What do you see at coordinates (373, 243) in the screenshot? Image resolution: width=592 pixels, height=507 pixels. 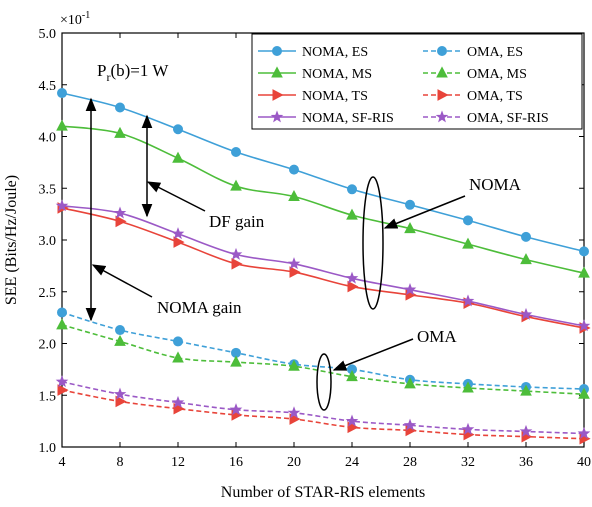 I see `noma-ellipse` at bounding box center [373, 243].